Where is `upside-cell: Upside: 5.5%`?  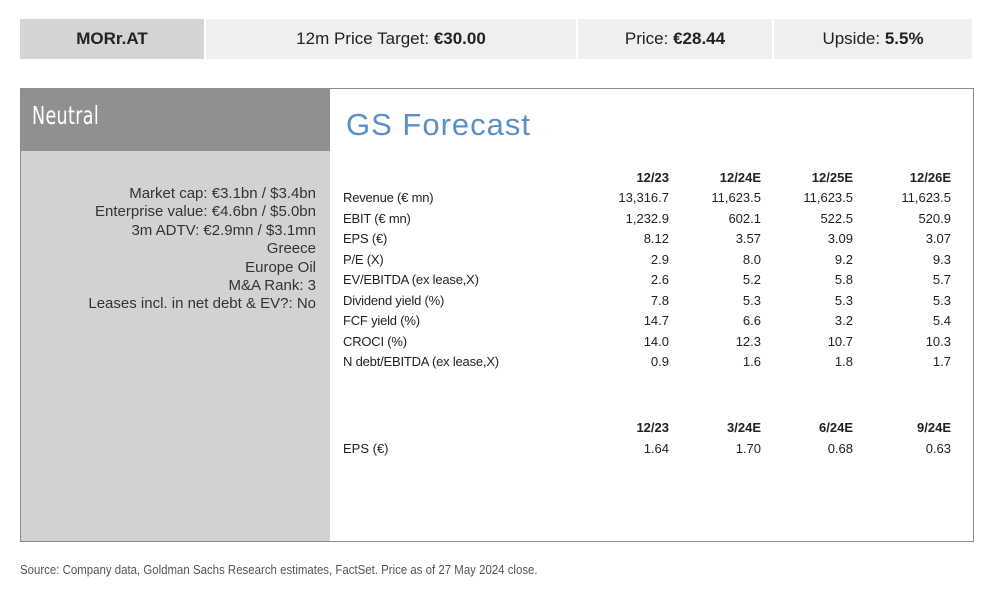 upside-cell: Upside: 5.5% is located at coordinates (873, 39).